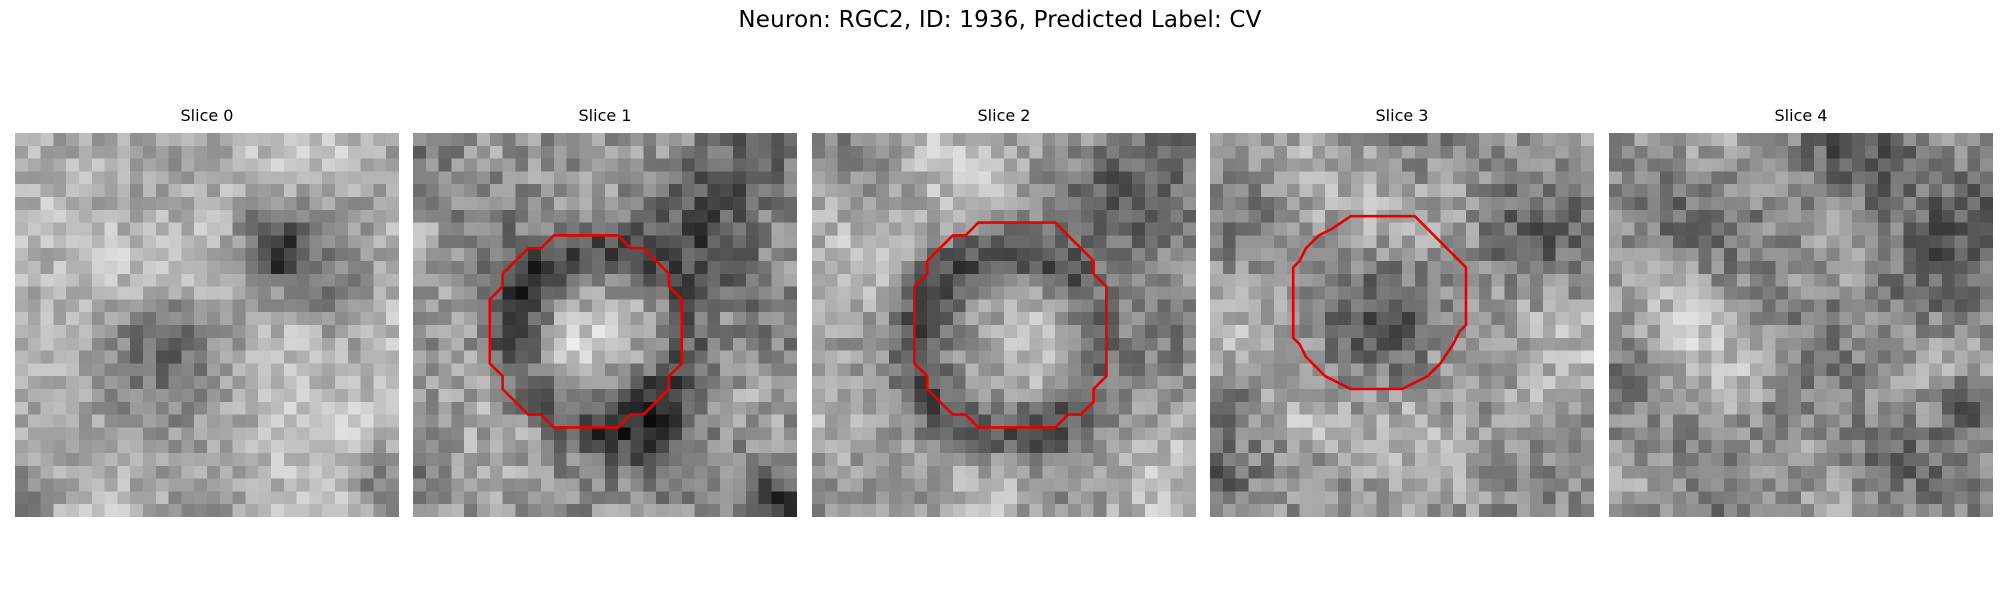  I want to click on slice-panel-4: Slice 4, so click(1801, 311).